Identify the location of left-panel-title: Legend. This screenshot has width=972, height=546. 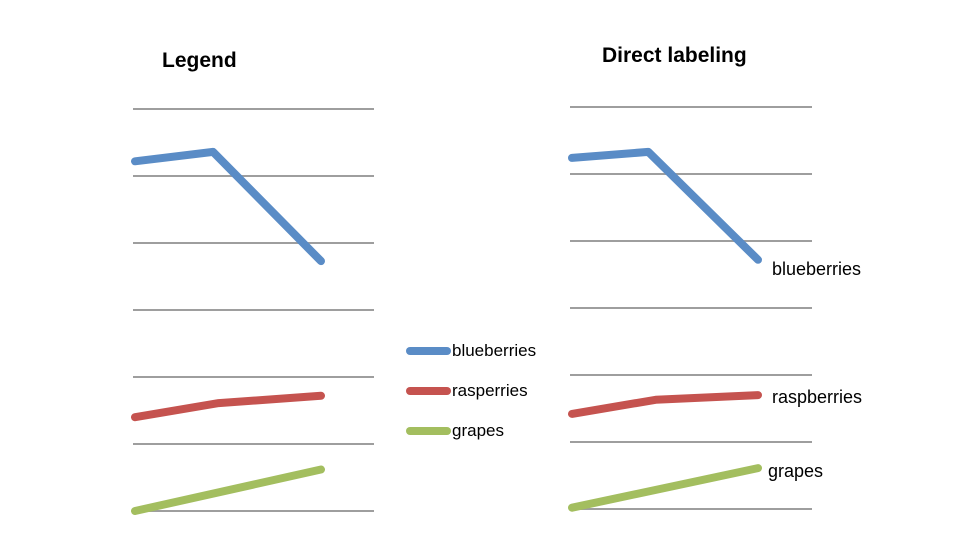
(199, 60).